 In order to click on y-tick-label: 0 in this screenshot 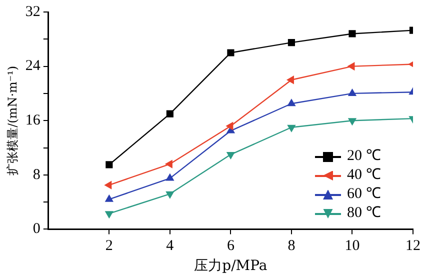, I will do `click(36, 229)`.